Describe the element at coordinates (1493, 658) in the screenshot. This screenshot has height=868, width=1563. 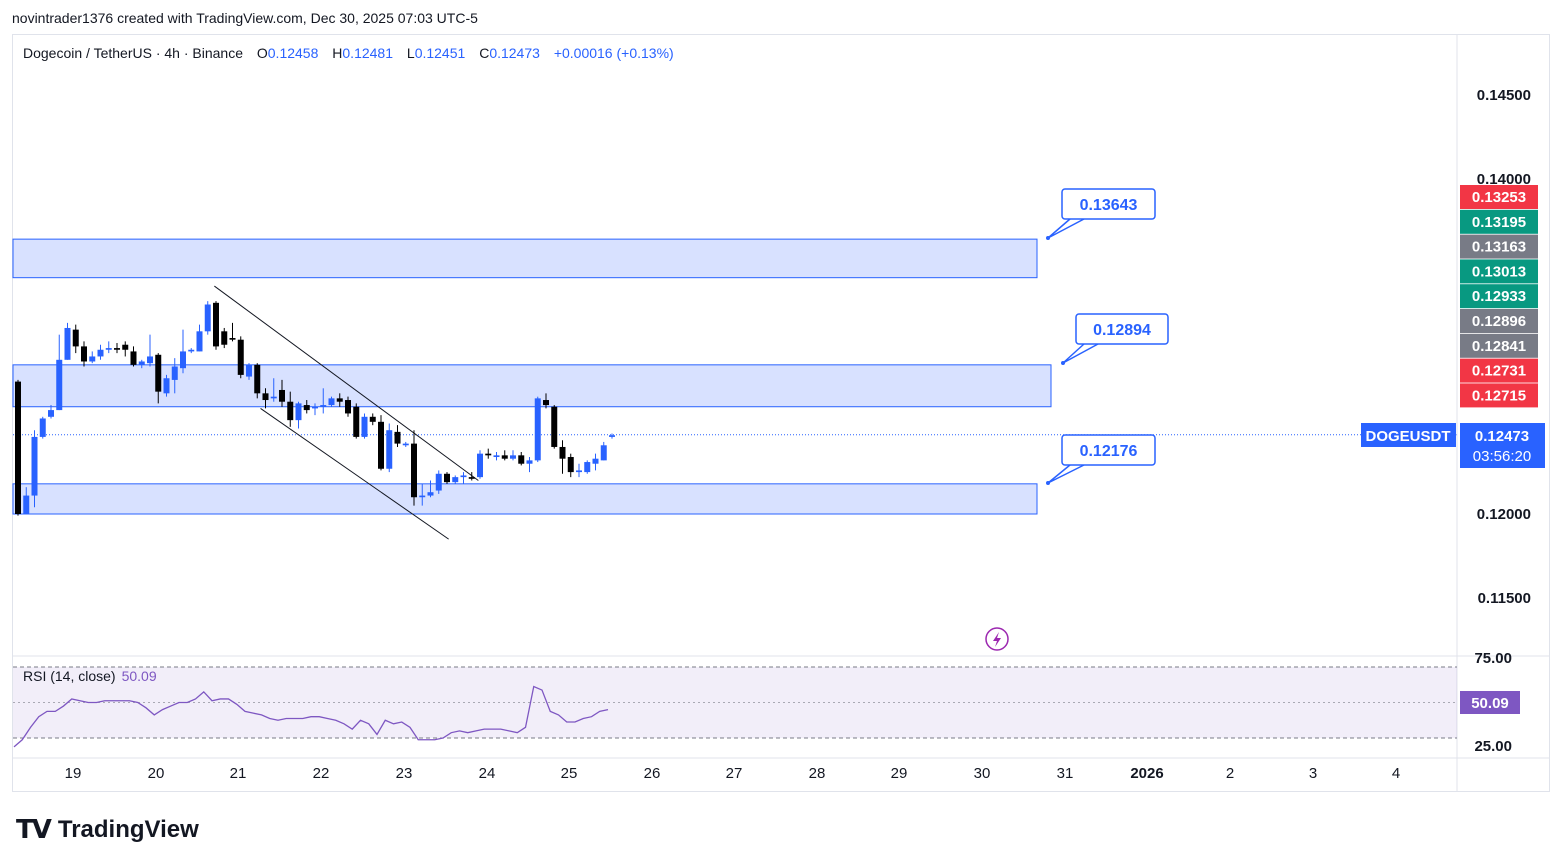
I see `rsi-axis-tick: 75.00` at that location.